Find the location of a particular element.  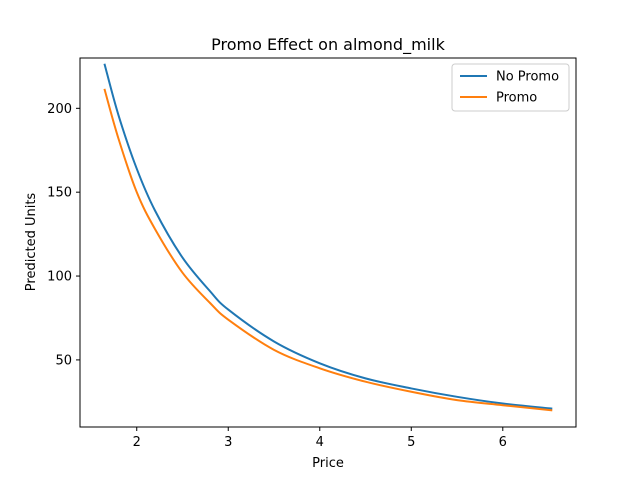

x-tick-label: 6 is located at coordinates (503, 442).